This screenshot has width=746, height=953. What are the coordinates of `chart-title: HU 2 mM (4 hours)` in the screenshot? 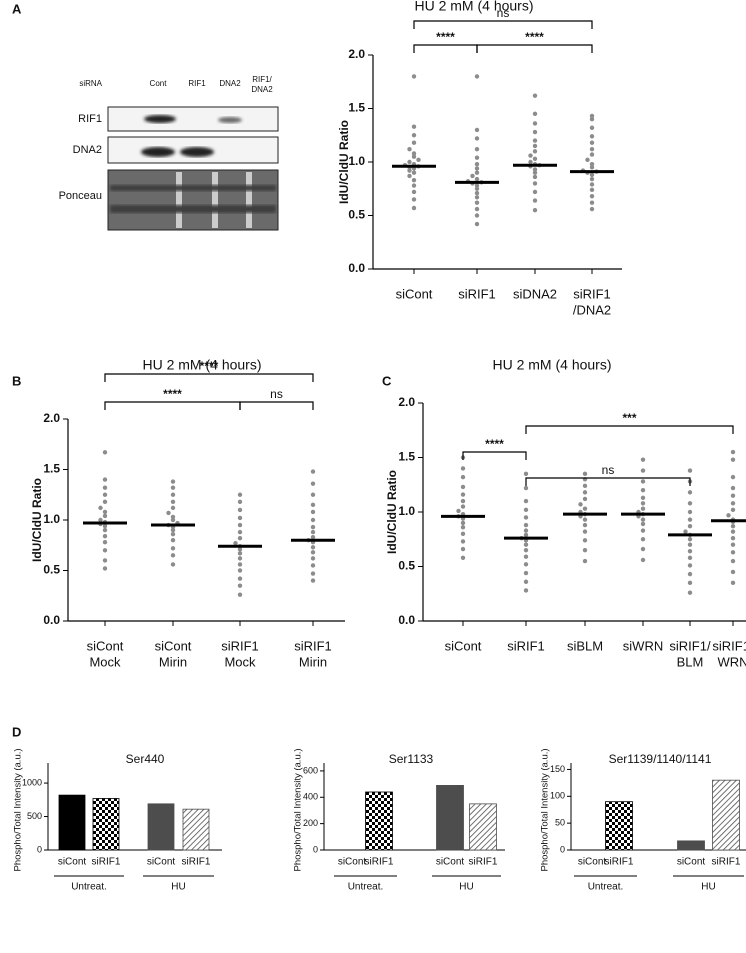 It's located at (473, 7).